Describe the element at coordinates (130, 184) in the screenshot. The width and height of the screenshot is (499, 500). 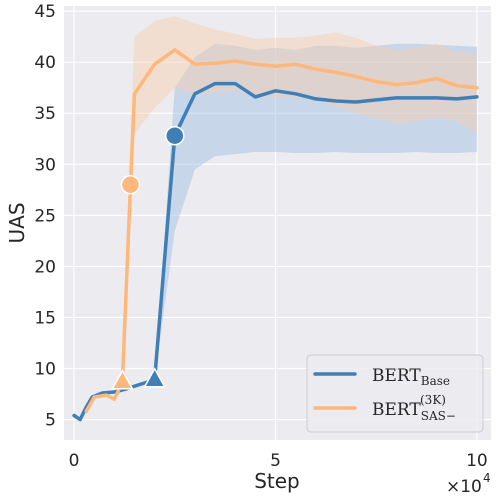
I see `marker-bert-sas-circle` at that location.